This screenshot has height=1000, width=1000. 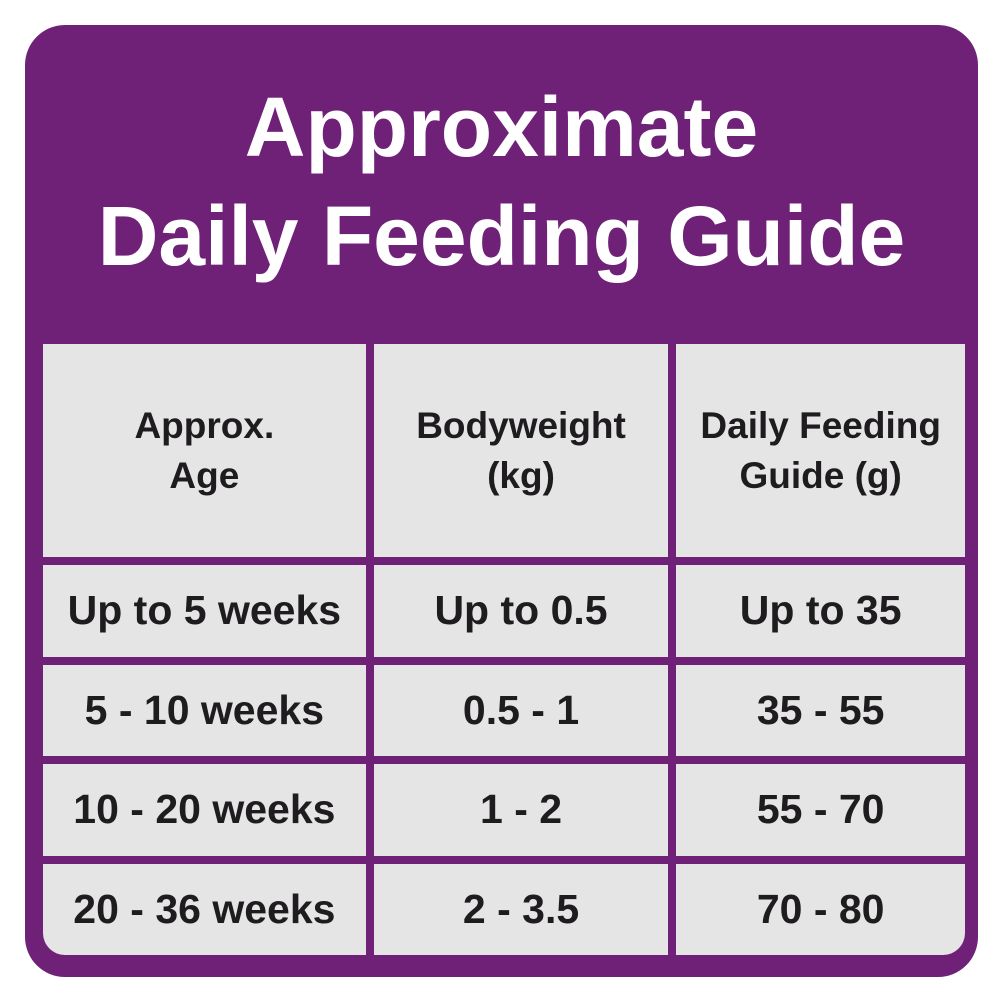 I want to click on table-cell-age-row3: 10 - 20 weeks, so click(x=204, y=810).